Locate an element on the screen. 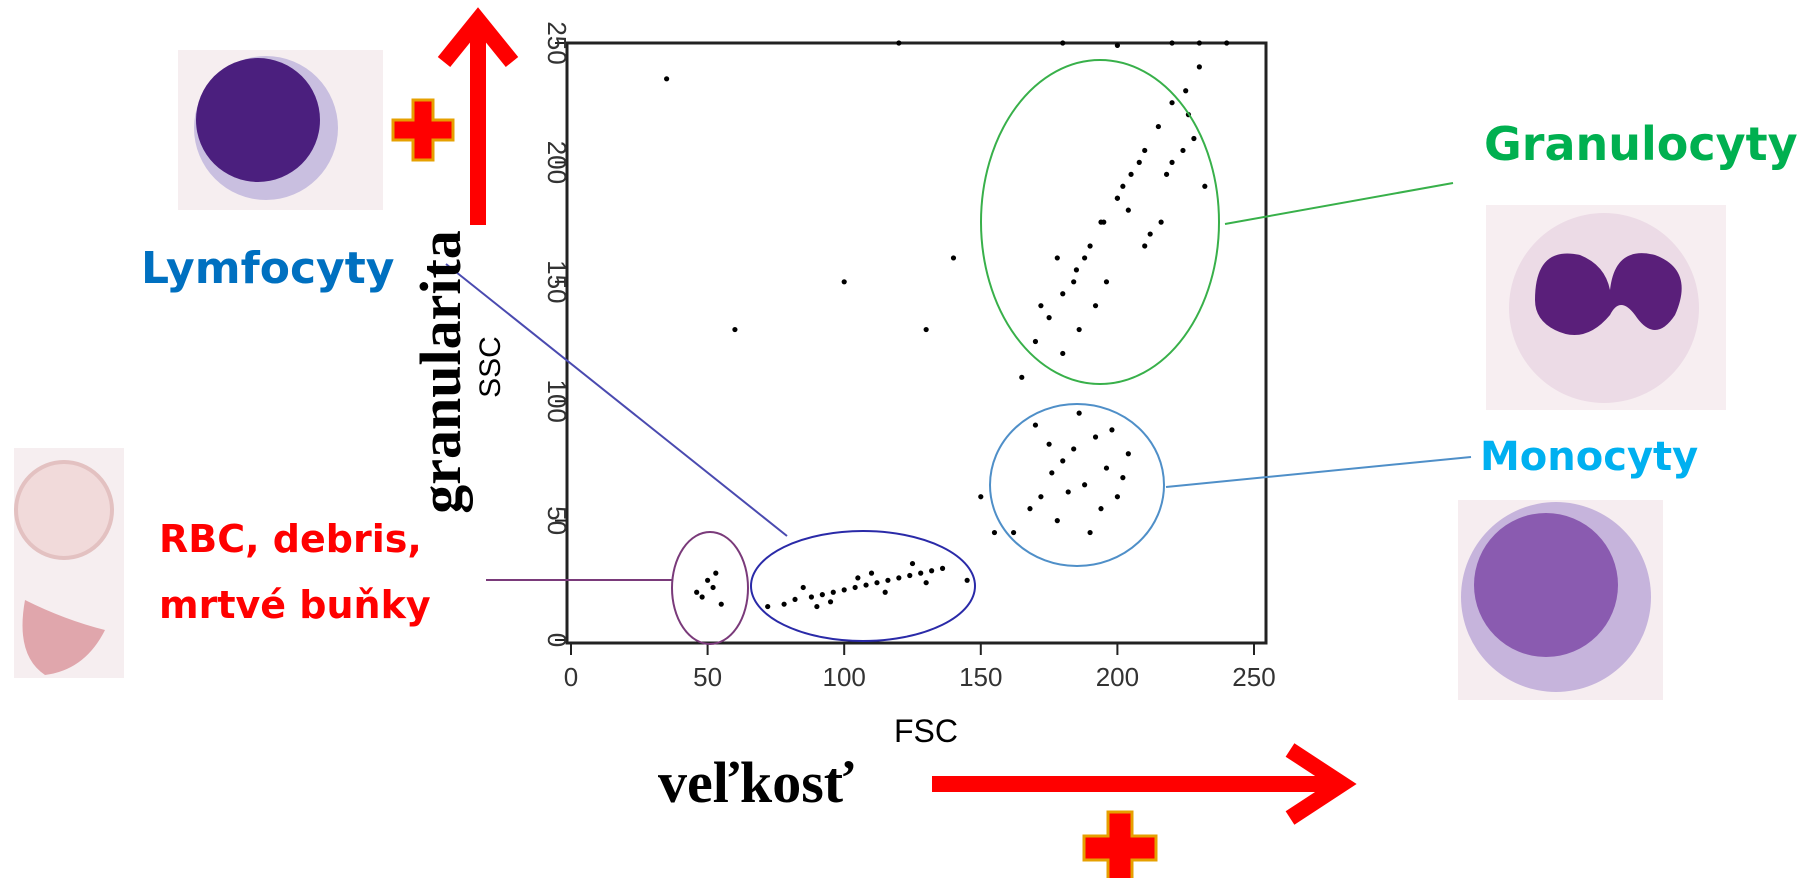  y-tick-label: 50 is located at coordinates (557, 520).